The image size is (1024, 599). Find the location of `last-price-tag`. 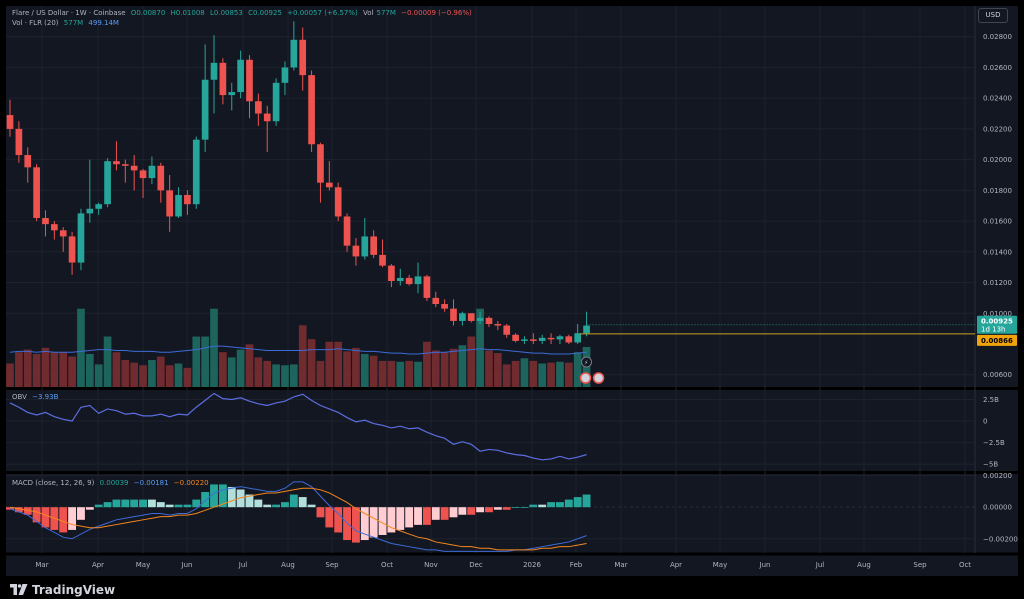

last-price-tag is located at coordinates (997, 324).